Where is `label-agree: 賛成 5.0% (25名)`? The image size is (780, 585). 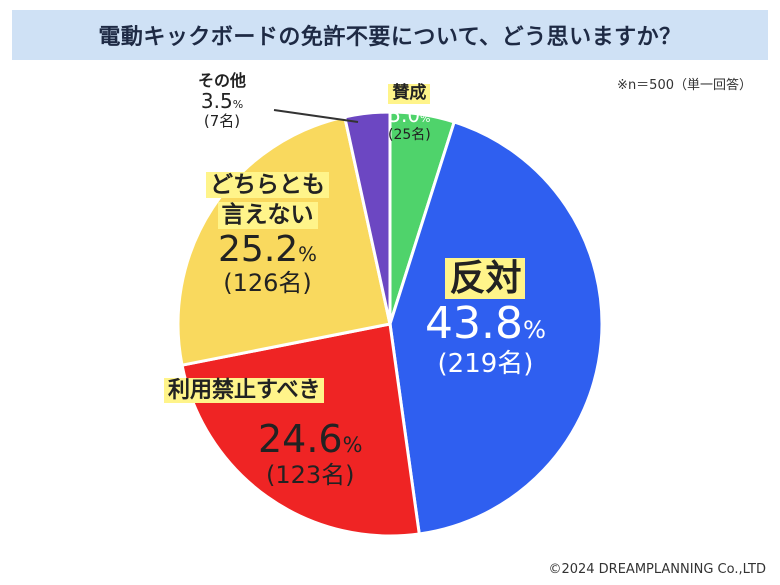
label-agree: 賛成 5.0% (25名) is located at coordinates (409, 113).